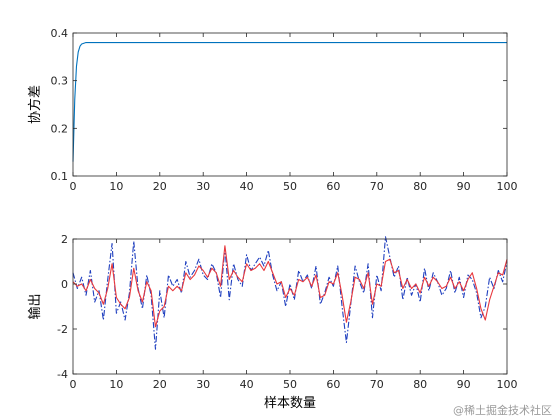 This screenshot has width=560, height=420. Describe the element at coordinates (64, 284) in the screenshot. I see `y-tick-label: 0` at that location.